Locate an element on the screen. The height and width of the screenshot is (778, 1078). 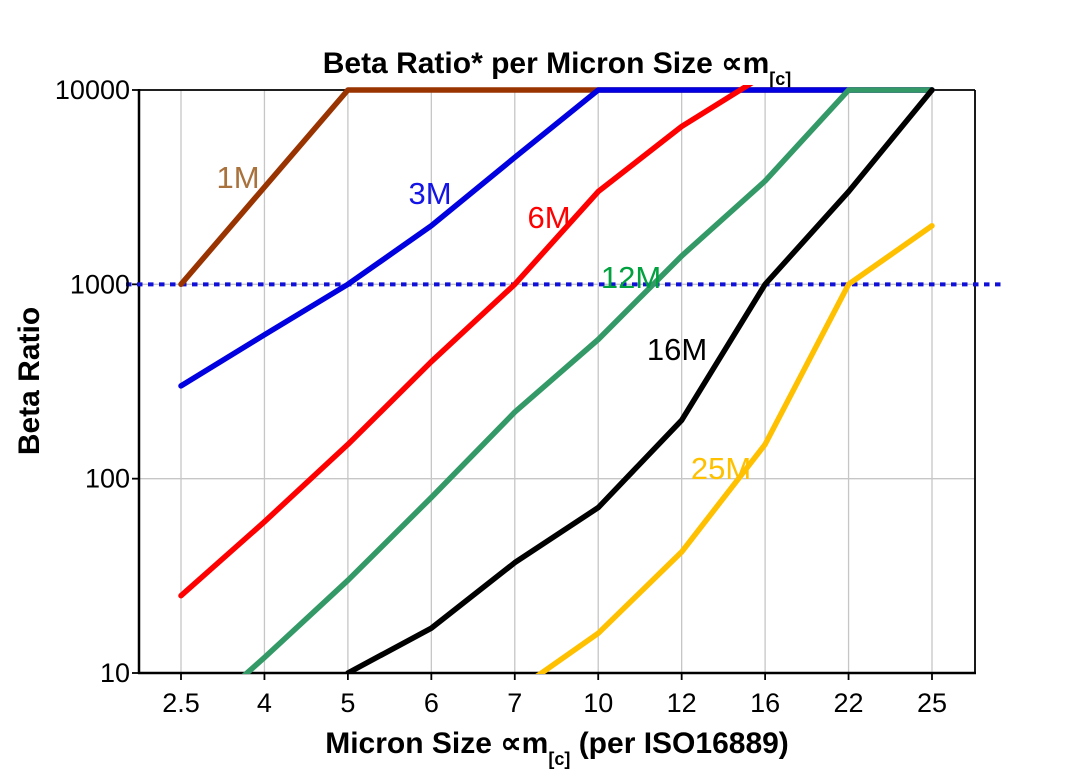
x-tick-label-7: 7 is located at coordinates (514, 703).